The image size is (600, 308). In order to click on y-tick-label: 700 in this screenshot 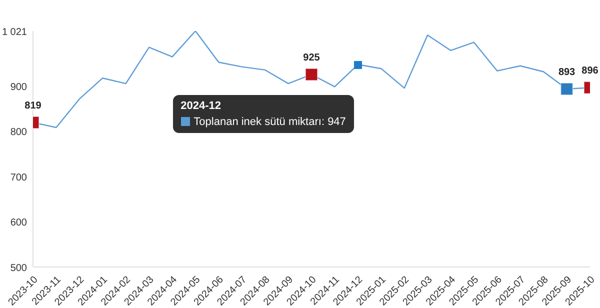, I will do `click(19, 178)`.